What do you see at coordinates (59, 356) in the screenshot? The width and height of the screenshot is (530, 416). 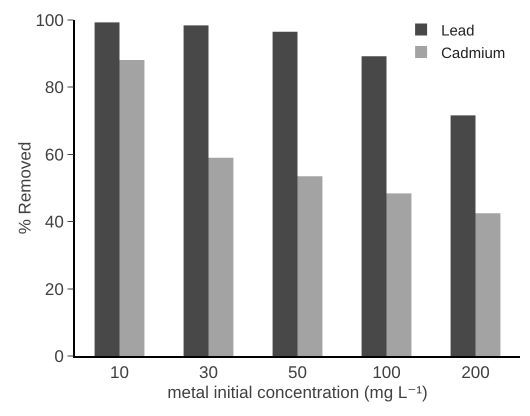 I see `y-tick-label: 0` at bounding box center [59, 356].